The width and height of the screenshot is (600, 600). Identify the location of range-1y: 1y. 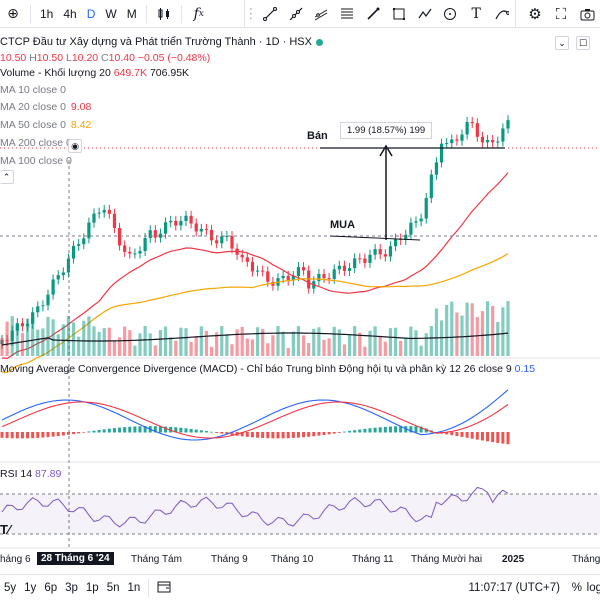
(30, 587).